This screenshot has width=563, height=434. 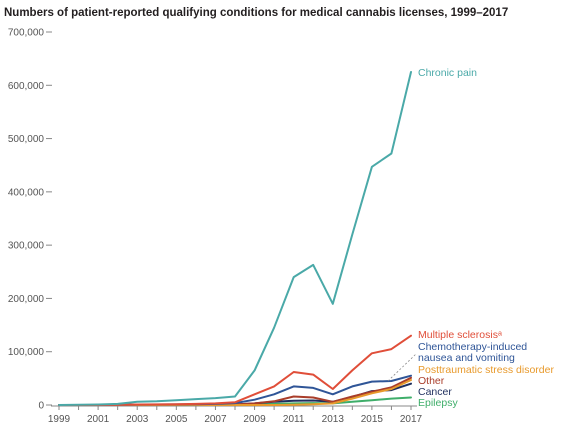 What do you see at coordinates (26, 33) in the screenshot?
I see `y-tick-label: 700,000` at bounding box center [26, 33].